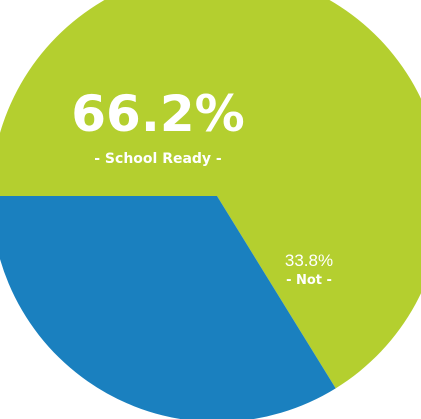  Describe the element at coordinates (157, 114) in the screenshot. I see `slice-value-label-school-ready: 66.2%` at that location.